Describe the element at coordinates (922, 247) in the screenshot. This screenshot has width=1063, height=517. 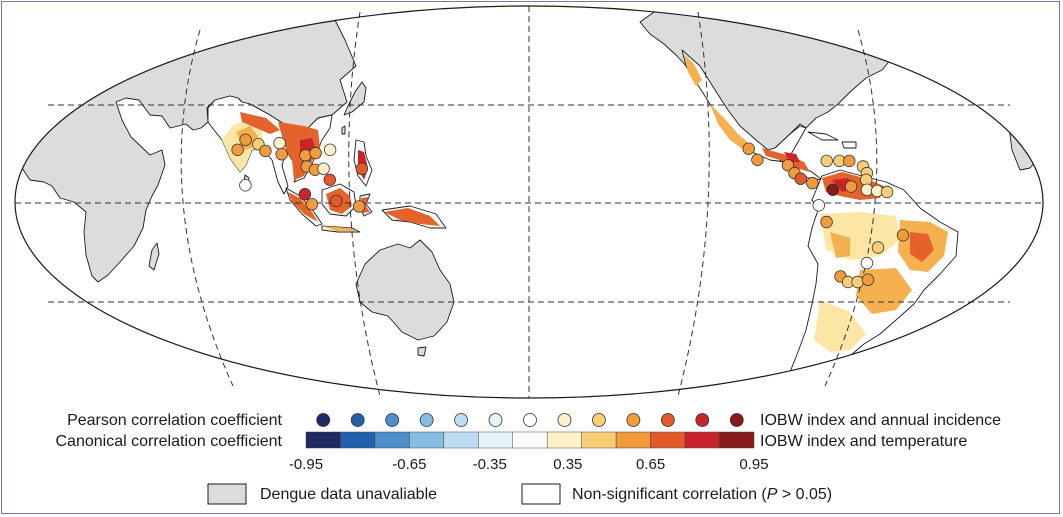
I see `shade-brazil-core` at that location.